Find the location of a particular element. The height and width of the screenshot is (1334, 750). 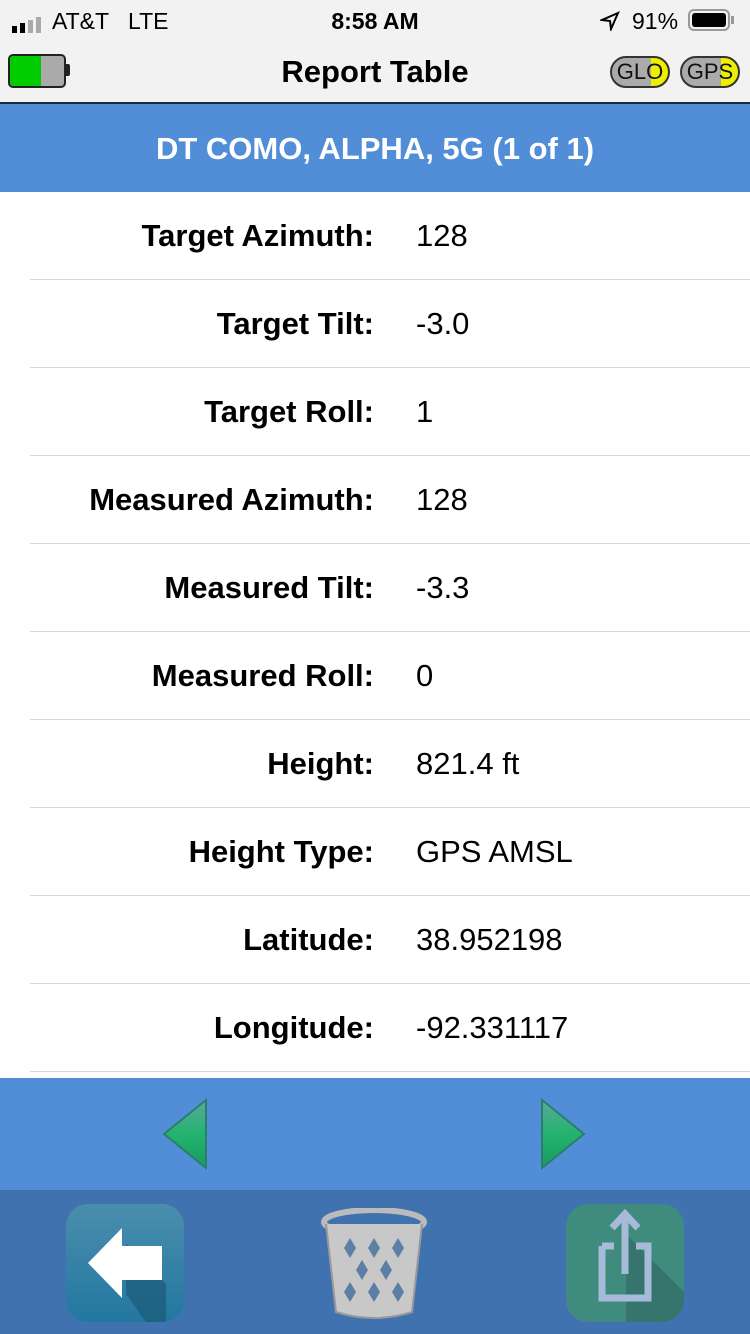

table-row: Measured Roll: 0 is located at coordinates (390, 676).